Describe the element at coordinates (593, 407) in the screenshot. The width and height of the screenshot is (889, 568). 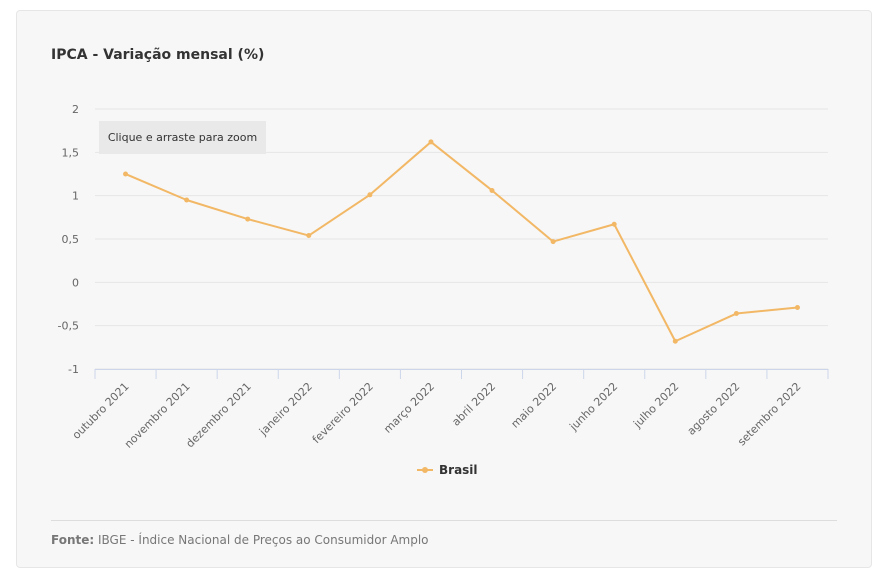
I see `x-tick-label: junho 2022` at that location.